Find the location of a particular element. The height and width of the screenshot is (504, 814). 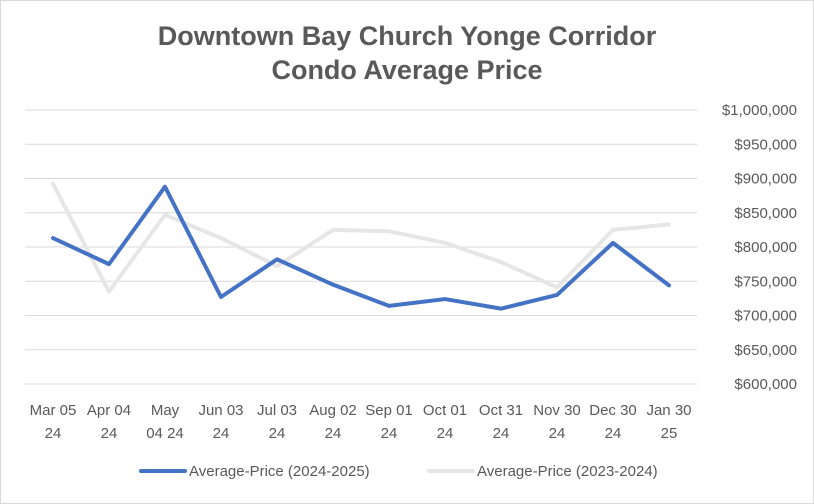

x-tick-label: Jan 30 25 is located at coordinates (668, 422).